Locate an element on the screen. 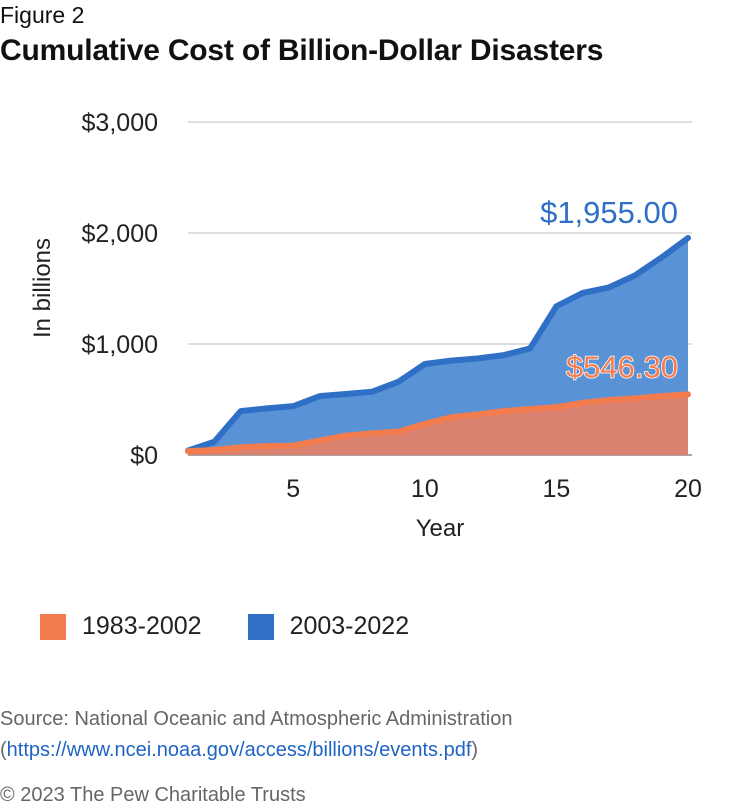 Image resolution: width=732 pixels, height=812 pixels. source-suffix: ) is located at coordinates (475, 750).